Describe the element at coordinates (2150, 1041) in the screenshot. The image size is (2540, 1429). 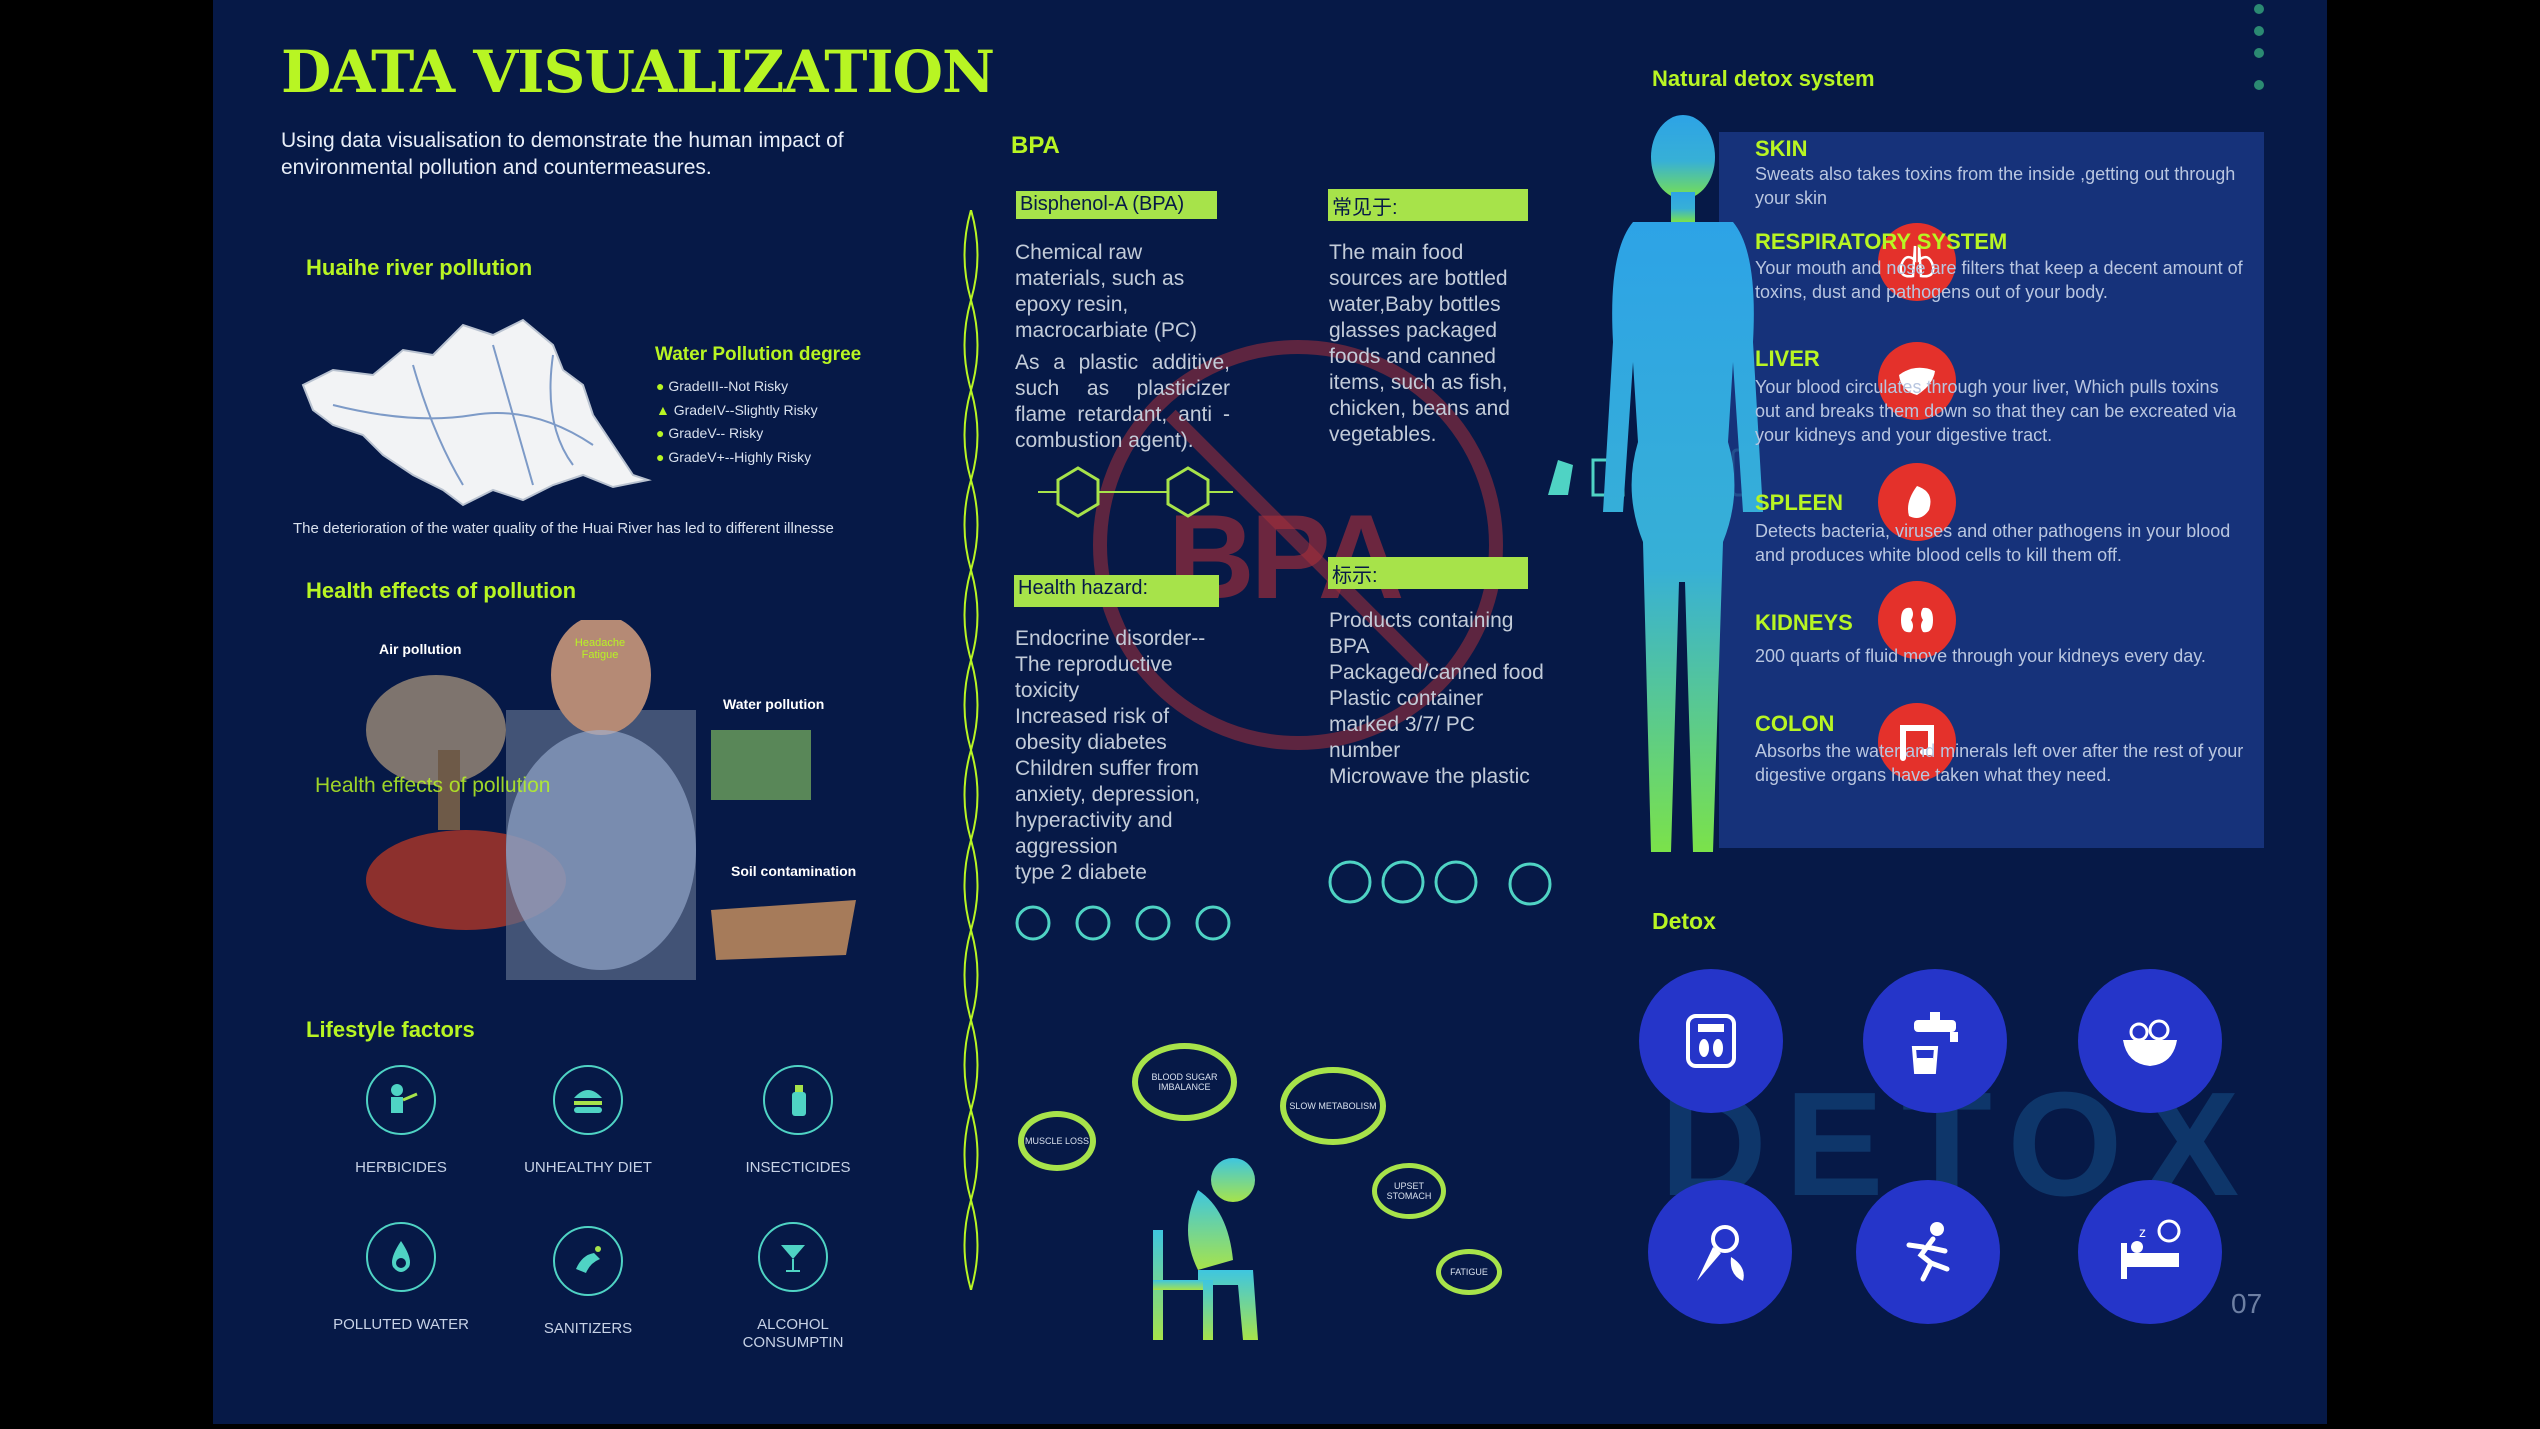
I see `salad-bowl-icon` at that location.